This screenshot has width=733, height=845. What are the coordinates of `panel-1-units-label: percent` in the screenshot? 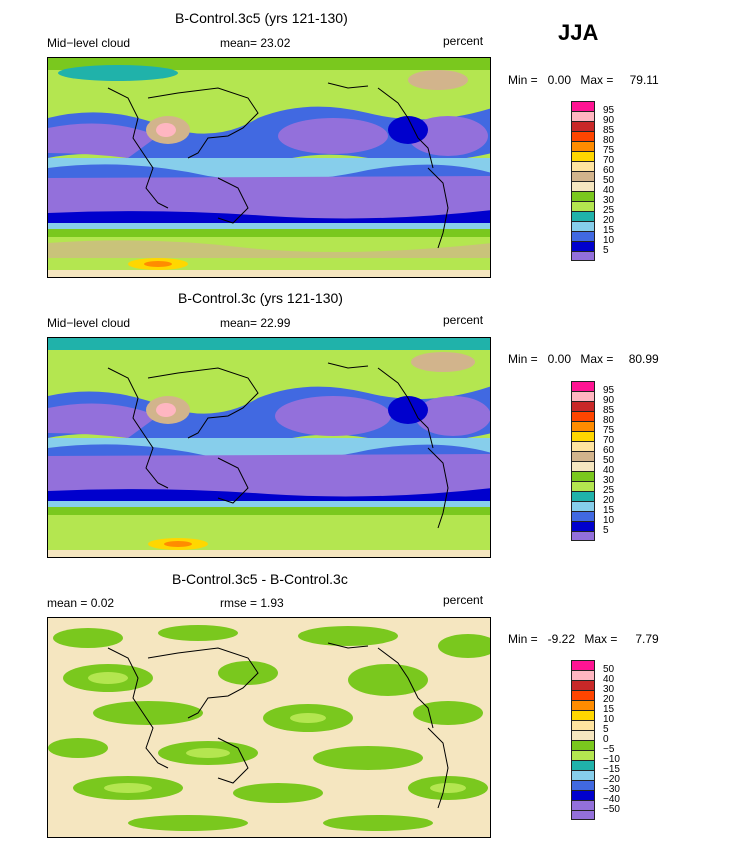 It's located at (463, 41).